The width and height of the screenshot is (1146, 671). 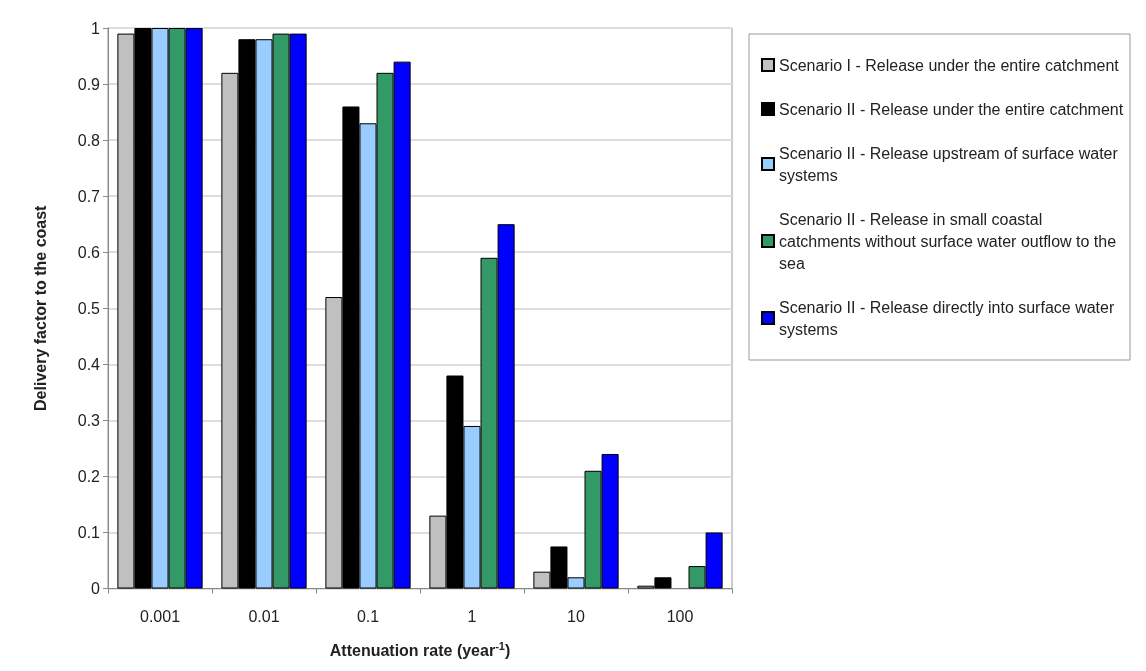 What do you see at coordinates (160, 616) in the screenshot?
I see `x-tick-label: 0.001` at bounding box center [160, 616].